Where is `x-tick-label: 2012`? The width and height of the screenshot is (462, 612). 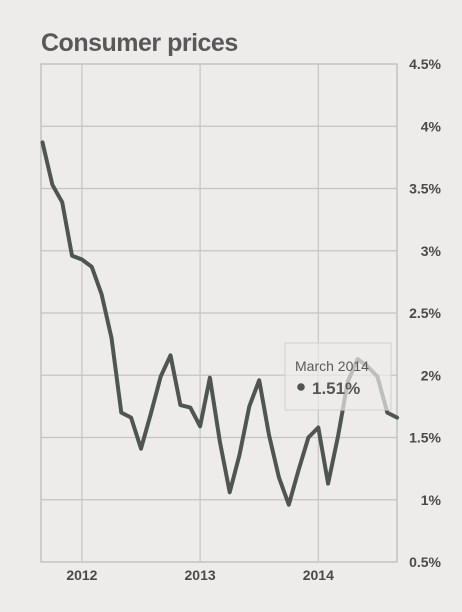 x-tick-label: 2012 is located at coordinates (81, 575).